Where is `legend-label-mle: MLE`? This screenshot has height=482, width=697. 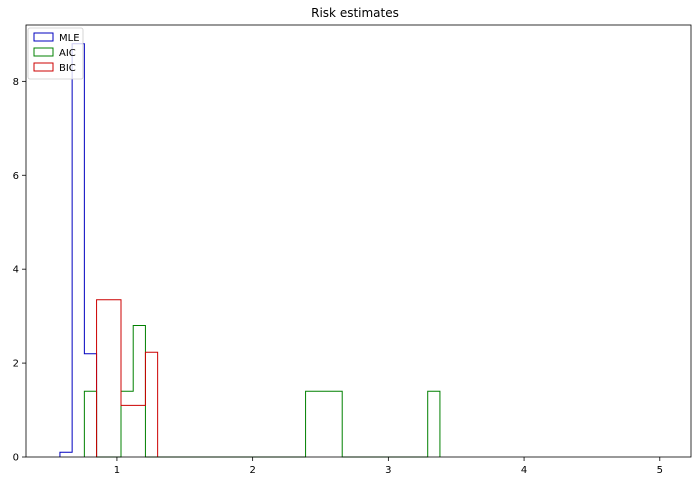
legend-label-mle: MLE is located at coordinates (69, 38).